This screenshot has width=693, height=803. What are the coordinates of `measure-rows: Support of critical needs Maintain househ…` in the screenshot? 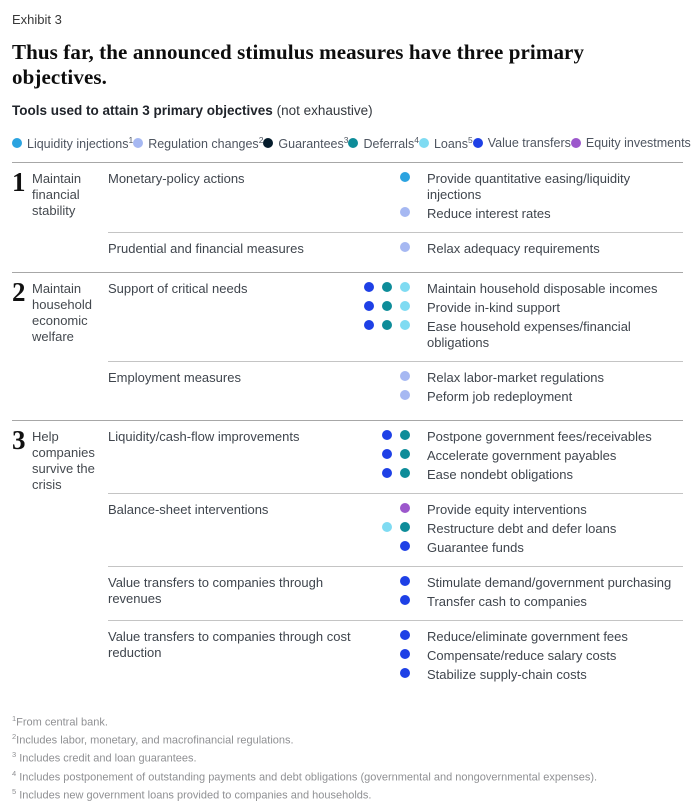 It's located at (395, 344).